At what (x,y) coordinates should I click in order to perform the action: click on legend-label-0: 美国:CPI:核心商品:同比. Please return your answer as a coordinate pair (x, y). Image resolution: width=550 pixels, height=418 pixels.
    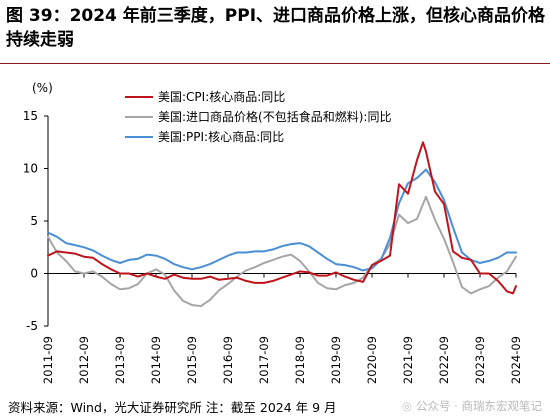
    Looking at the image, I should click on (221, 96).